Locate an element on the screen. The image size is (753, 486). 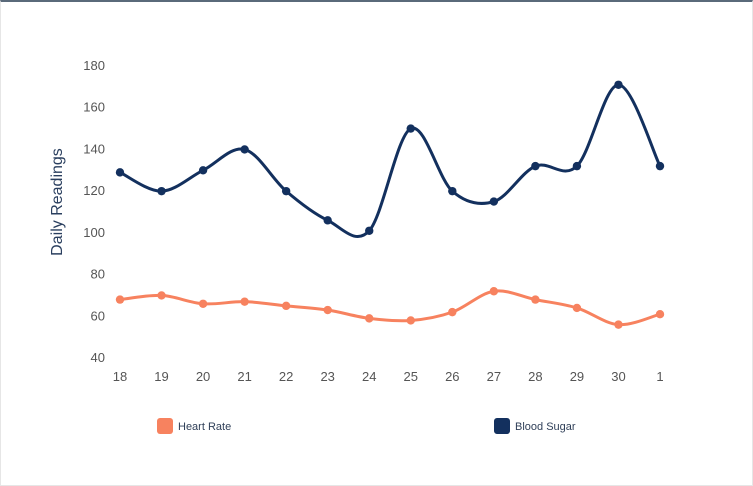
y-tick-label: 140 is located at coordinates (94, 148).